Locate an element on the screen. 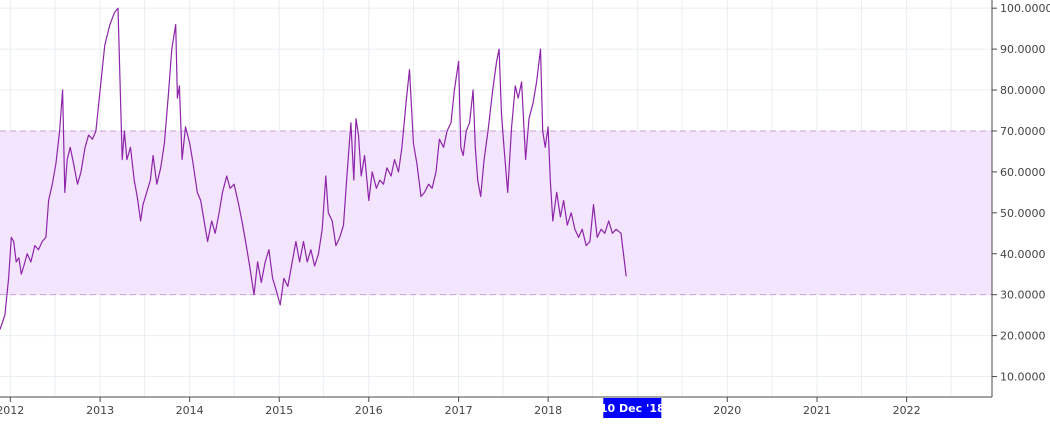 This screenshot has height=431, width=1050. y-tick-label: 50.0000 is located at coordinates (1023, 213).